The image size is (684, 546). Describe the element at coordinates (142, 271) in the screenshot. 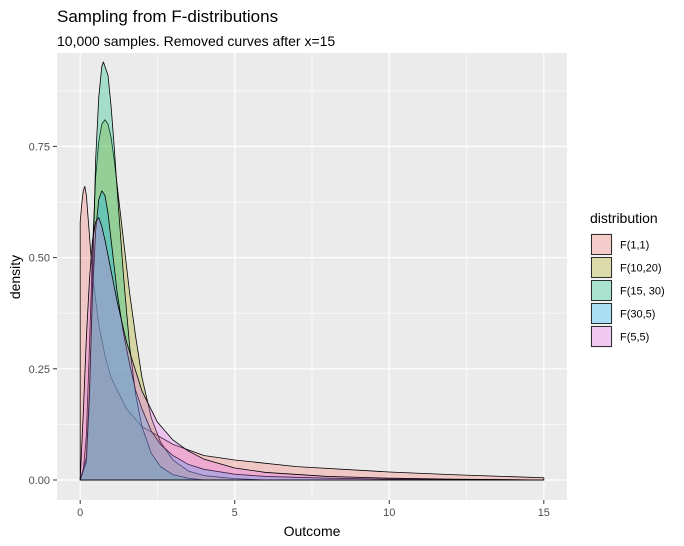

I see `density-area-F(15, 30)` at that location.